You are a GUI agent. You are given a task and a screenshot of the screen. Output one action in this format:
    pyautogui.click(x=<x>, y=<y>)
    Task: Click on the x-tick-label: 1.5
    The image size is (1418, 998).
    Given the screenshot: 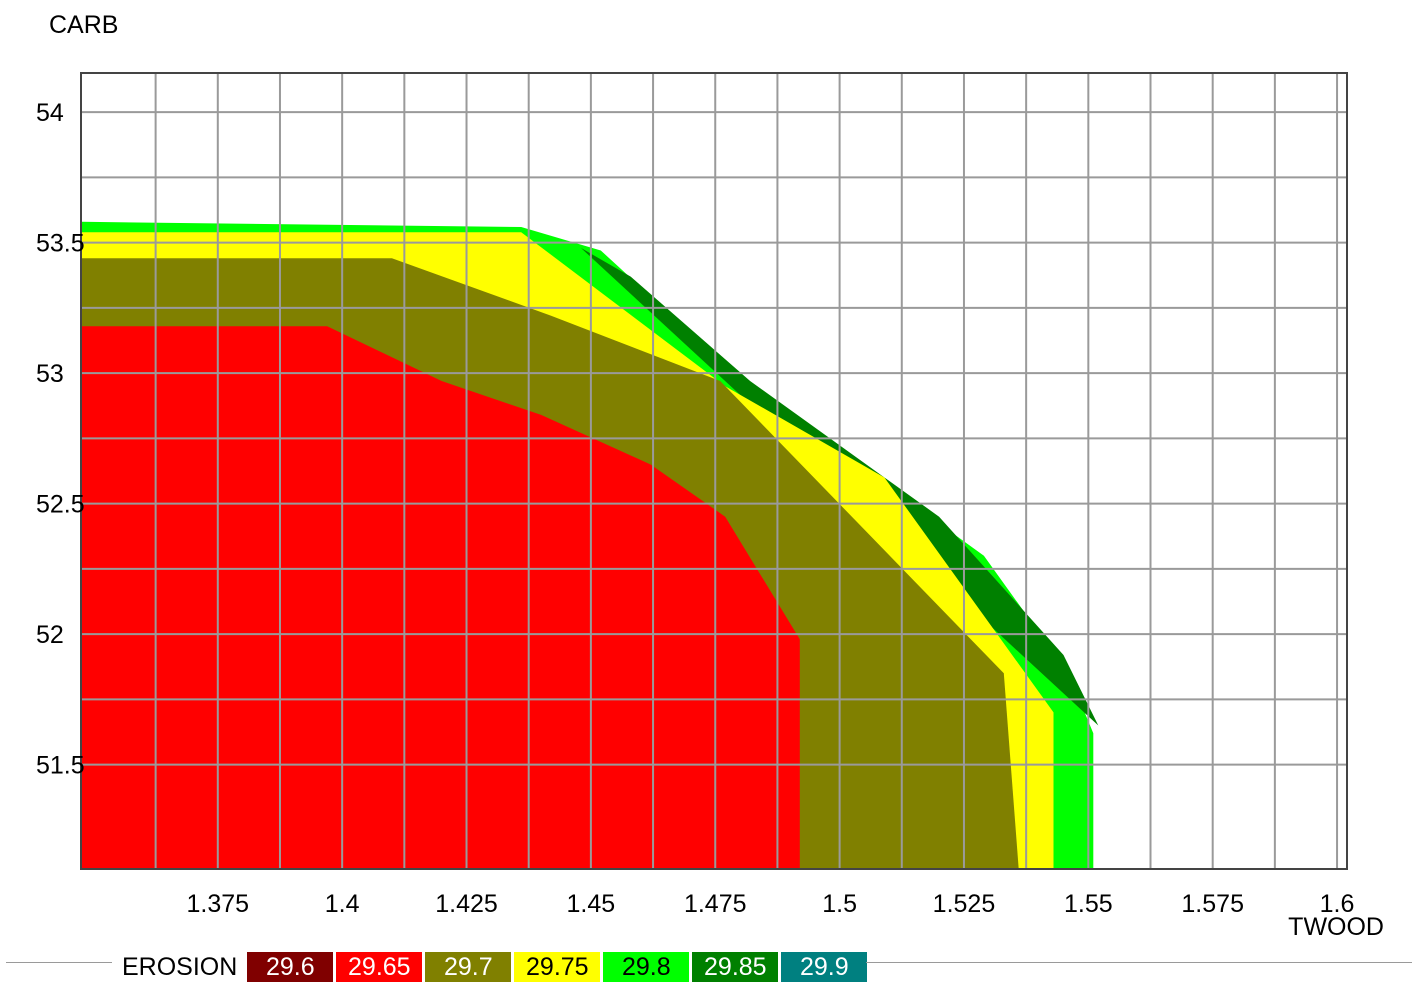 What is the action you would take?
    pyautogui.click(x=839, y=904)
    